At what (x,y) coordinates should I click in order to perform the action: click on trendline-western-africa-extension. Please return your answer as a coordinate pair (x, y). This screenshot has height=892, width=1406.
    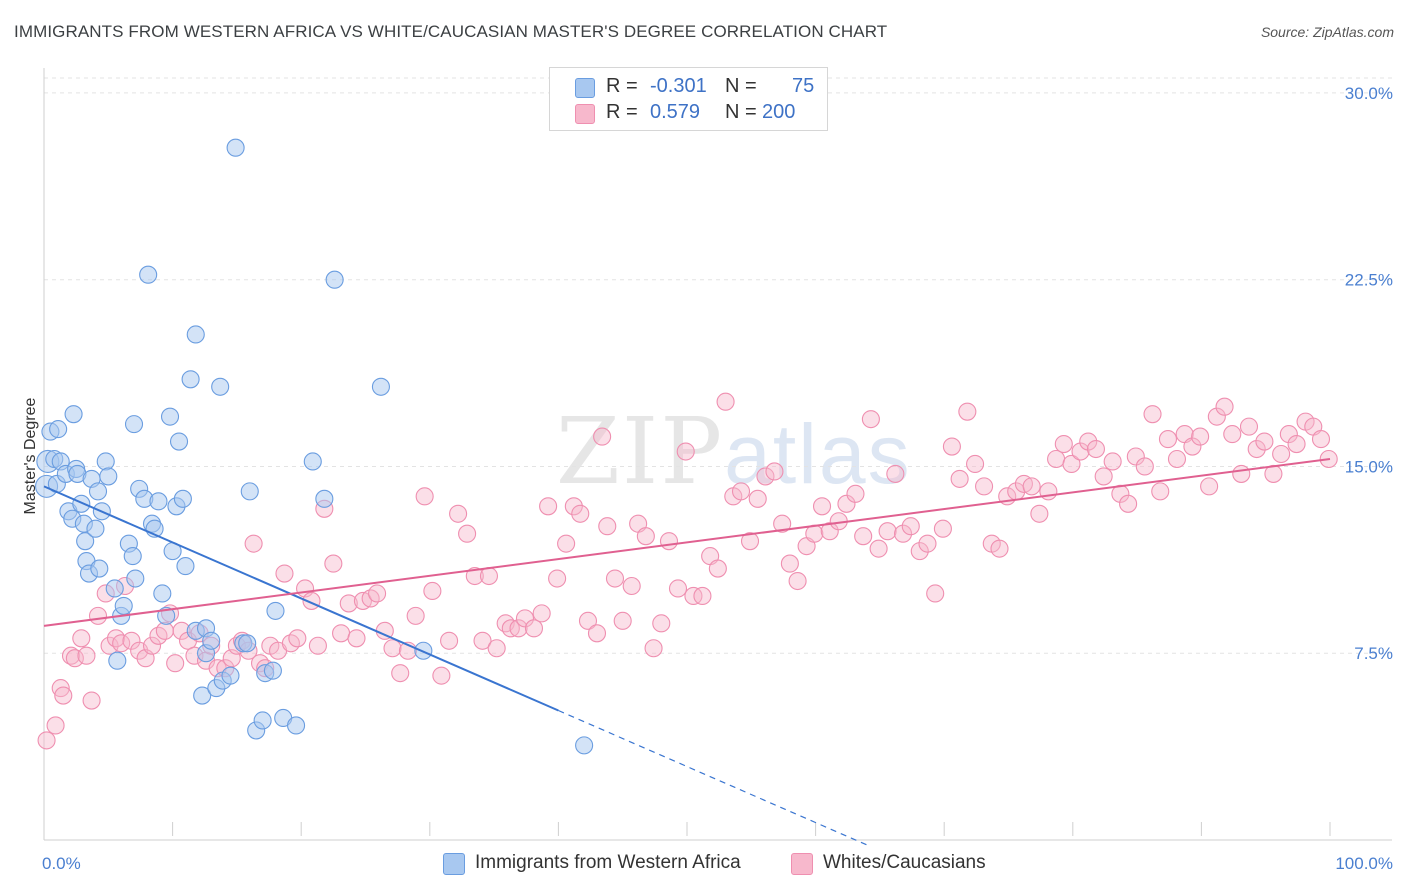
    Looking at the image, I should click on (713, 777).